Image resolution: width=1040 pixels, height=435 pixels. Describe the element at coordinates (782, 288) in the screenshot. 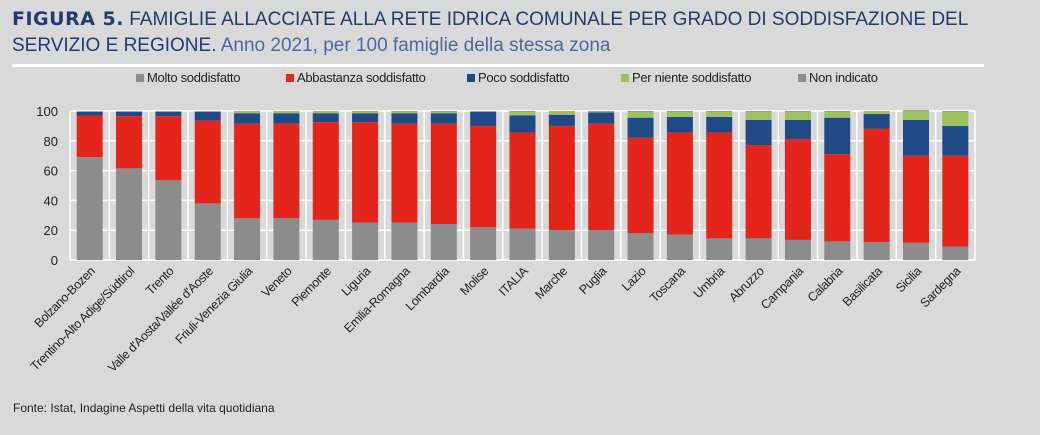

I see `x-tick-label: Campania` at that location.